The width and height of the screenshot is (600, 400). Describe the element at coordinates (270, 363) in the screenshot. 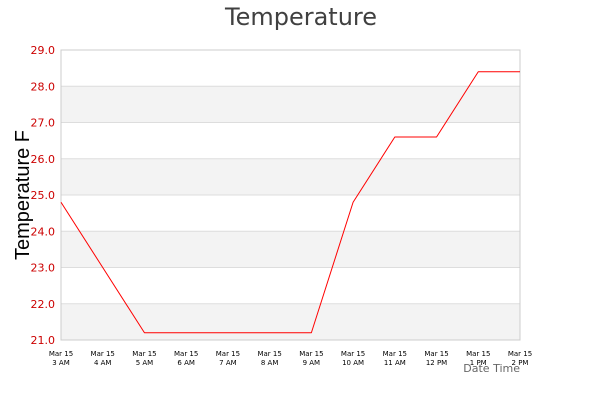

I see `x-tick-label: 8 AM` at that location.